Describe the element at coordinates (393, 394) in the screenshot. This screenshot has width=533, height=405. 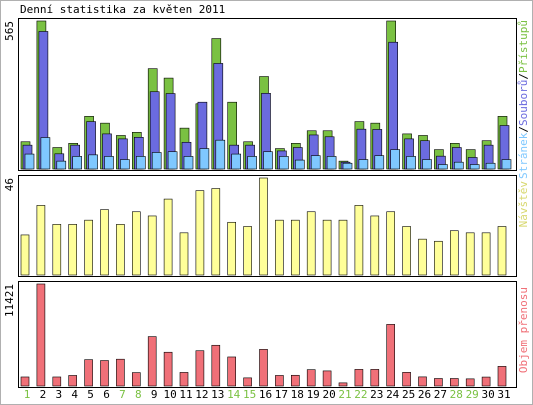
I see `day-label: 24` at that location.